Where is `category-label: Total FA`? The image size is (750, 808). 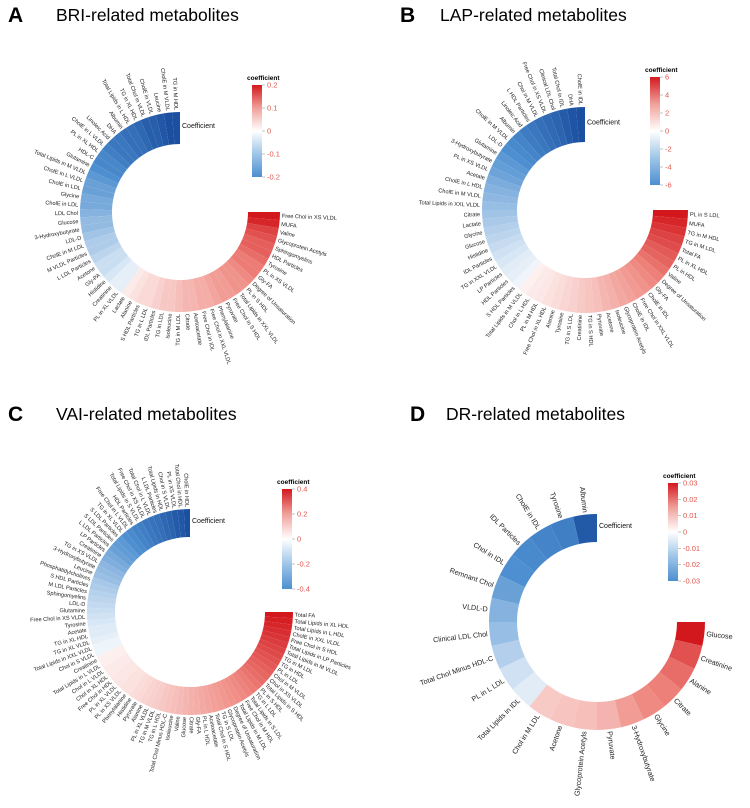
category-label: Total FA is located at coordinates (305, 616).